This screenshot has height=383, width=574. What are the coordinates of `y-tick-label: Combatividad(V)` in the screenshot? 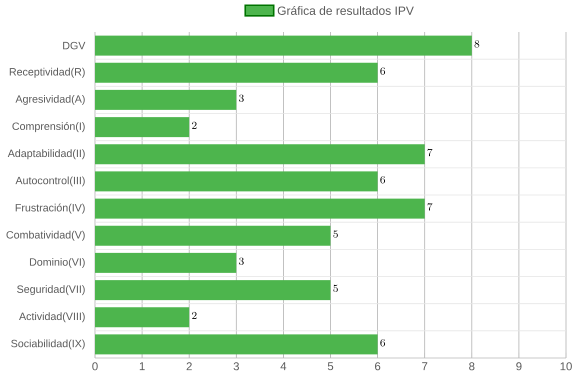 It's located at (45, 235).